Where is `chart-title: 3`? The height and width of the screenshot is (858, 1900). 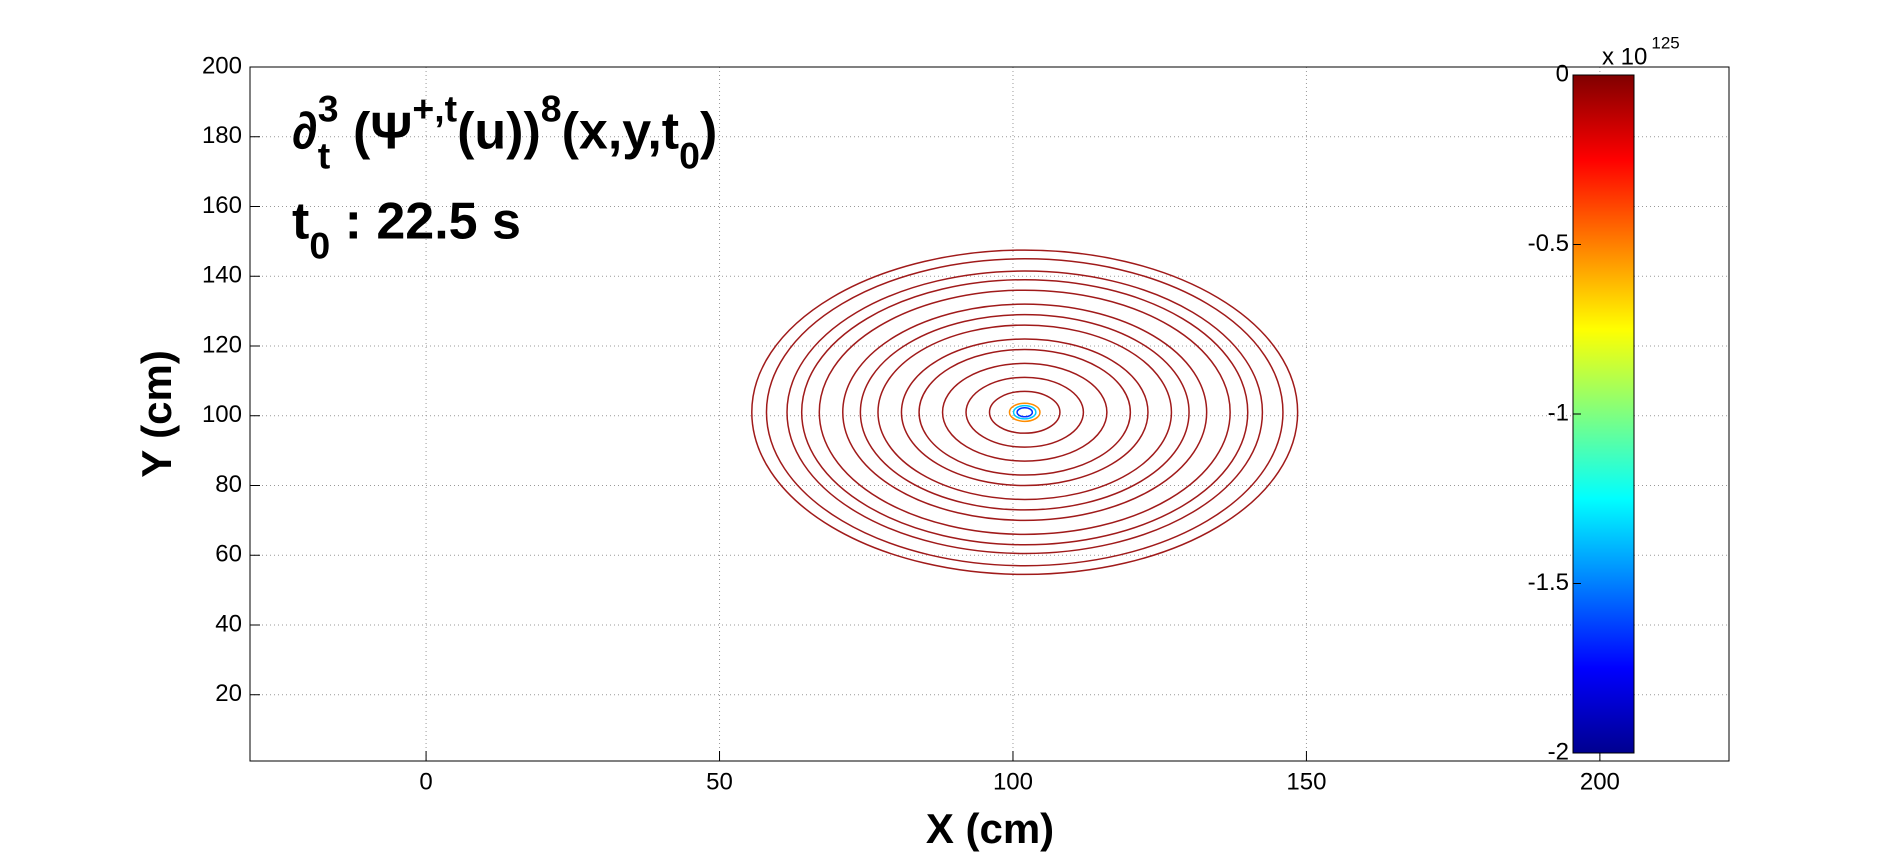
chart-title: 3 is located at coordinates (328, 108).